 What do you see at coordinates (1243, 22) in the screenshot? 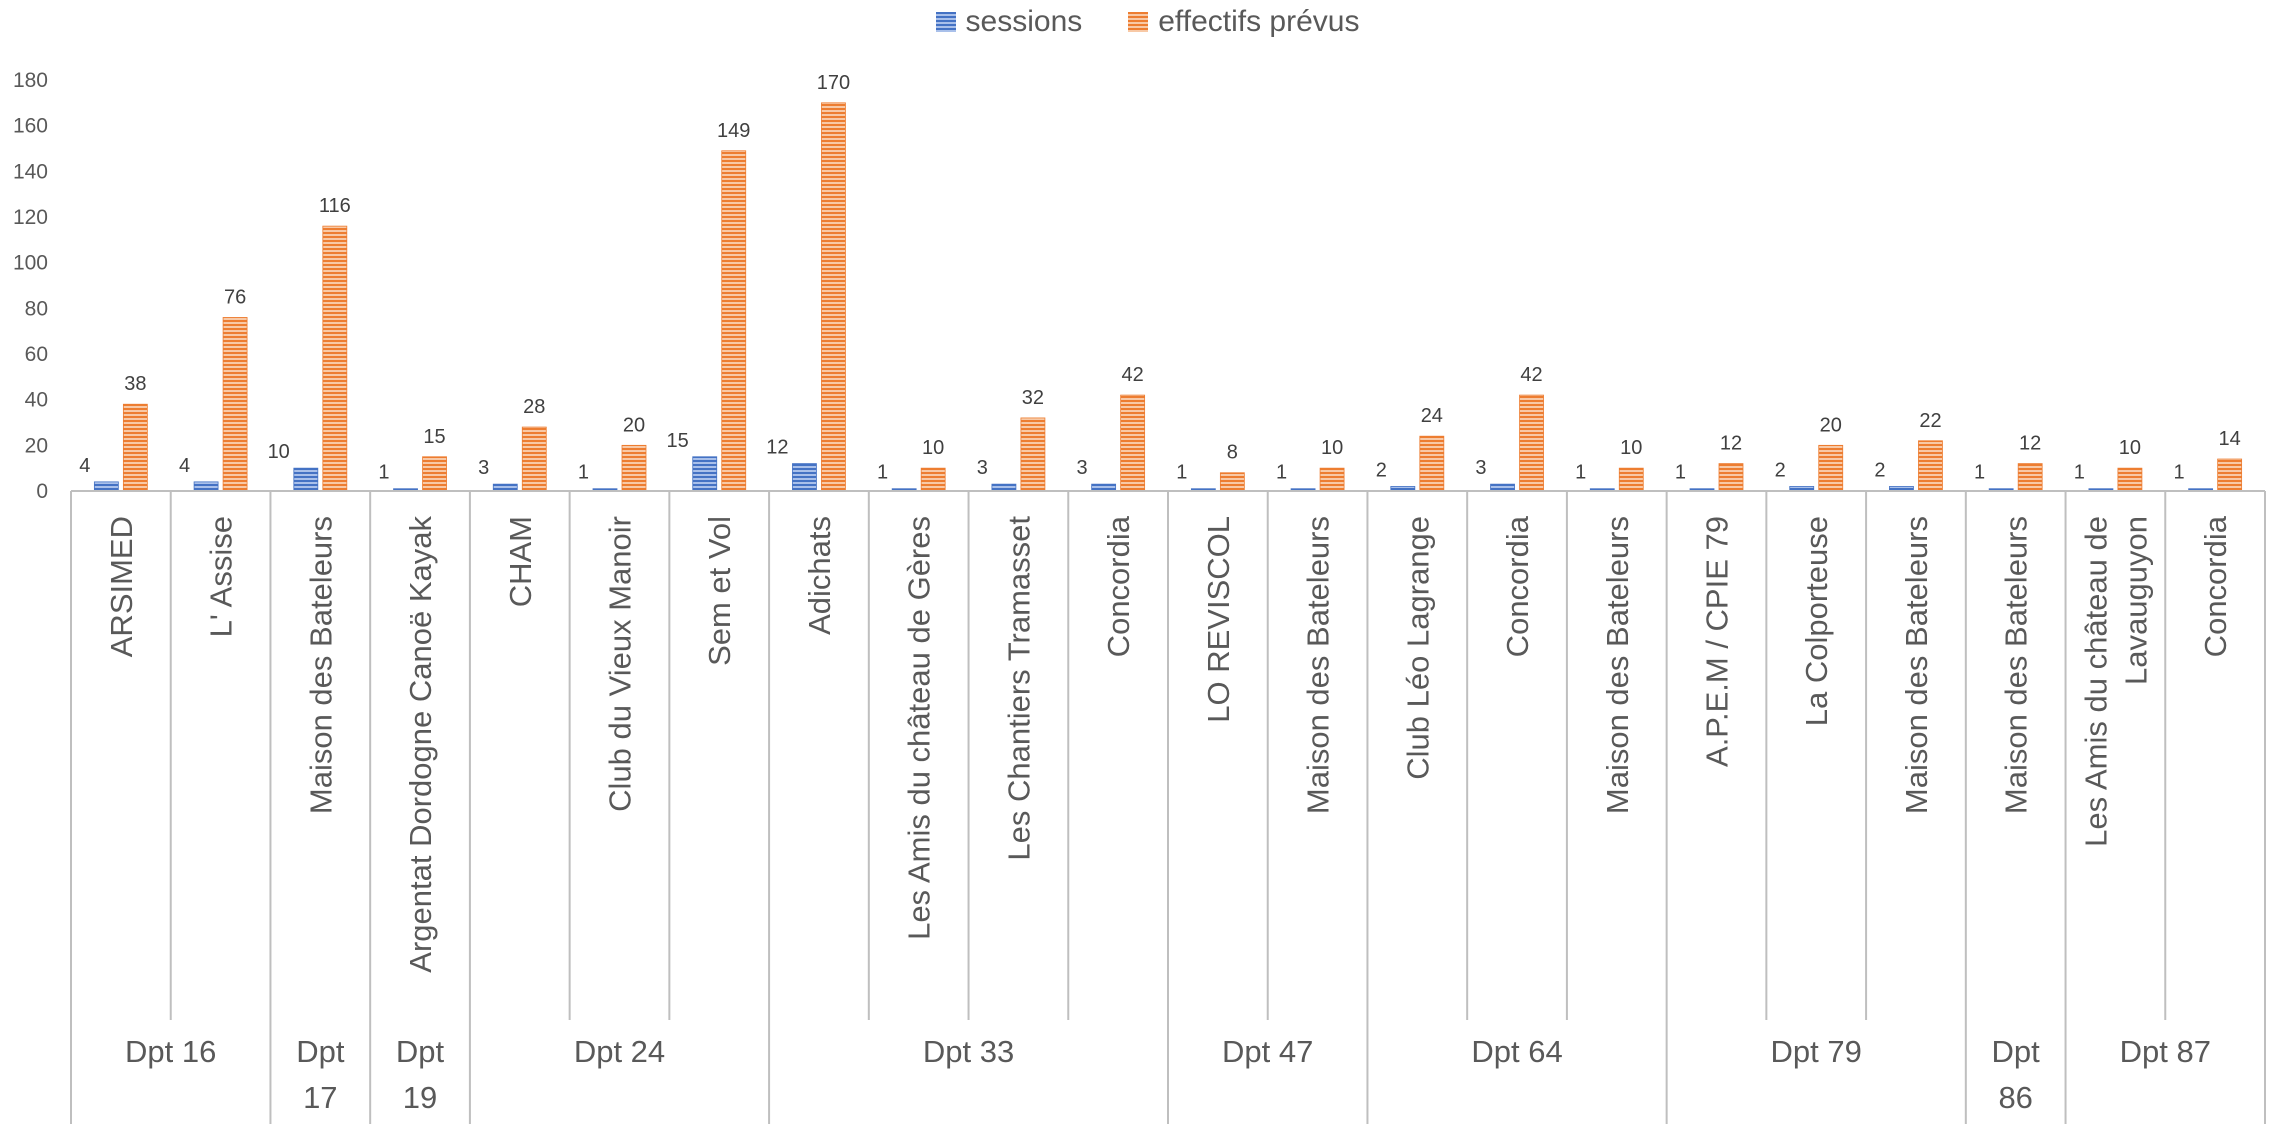
I see `legend-item-effectifs: effectifs prévus` at bounding box center [1243, 22].